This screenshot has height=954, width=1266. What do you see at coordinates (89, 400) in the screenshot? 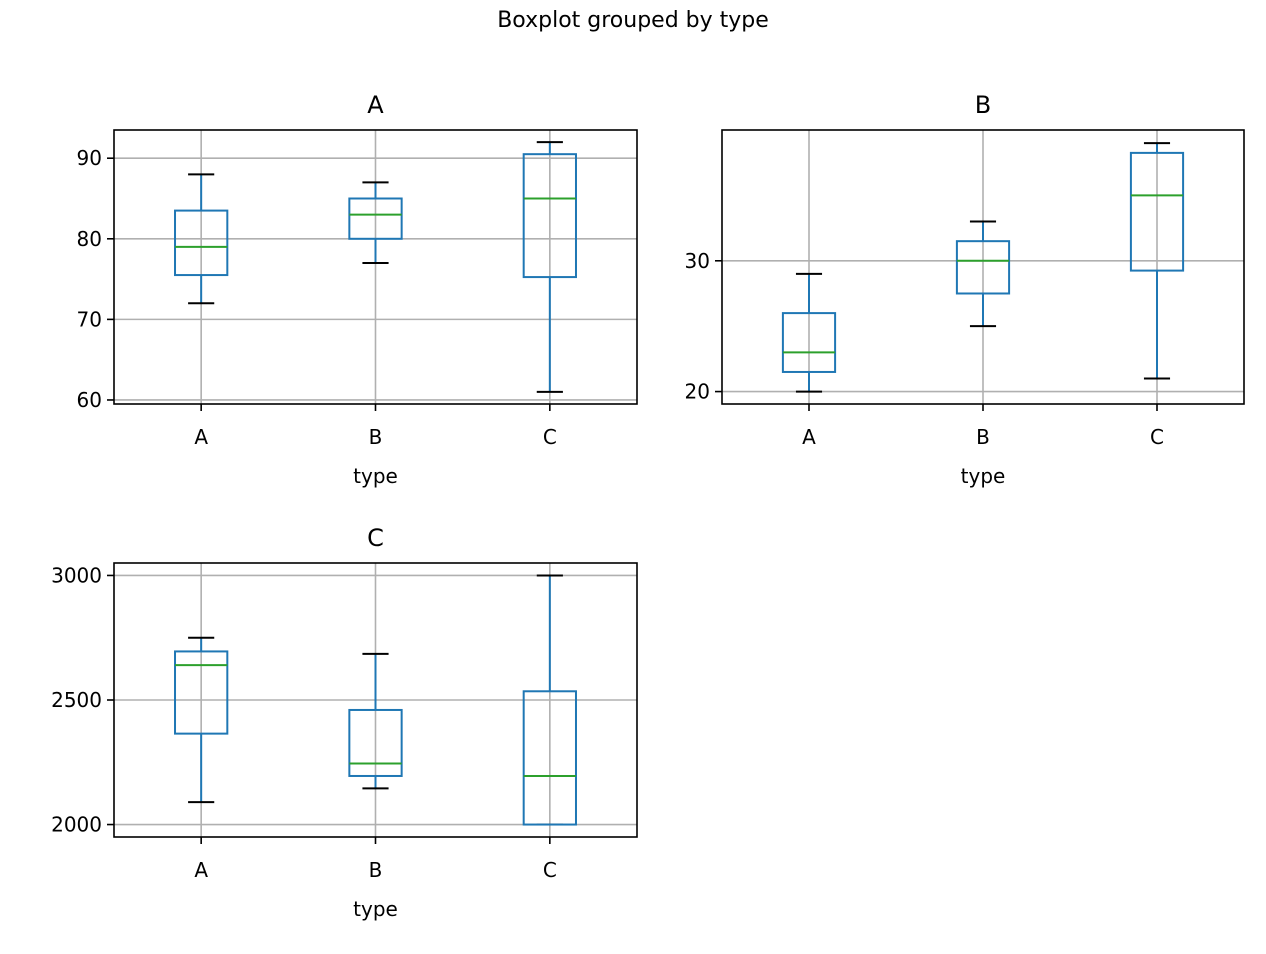
I see `y-tick-label: 60` at bounding box center [89, 400].